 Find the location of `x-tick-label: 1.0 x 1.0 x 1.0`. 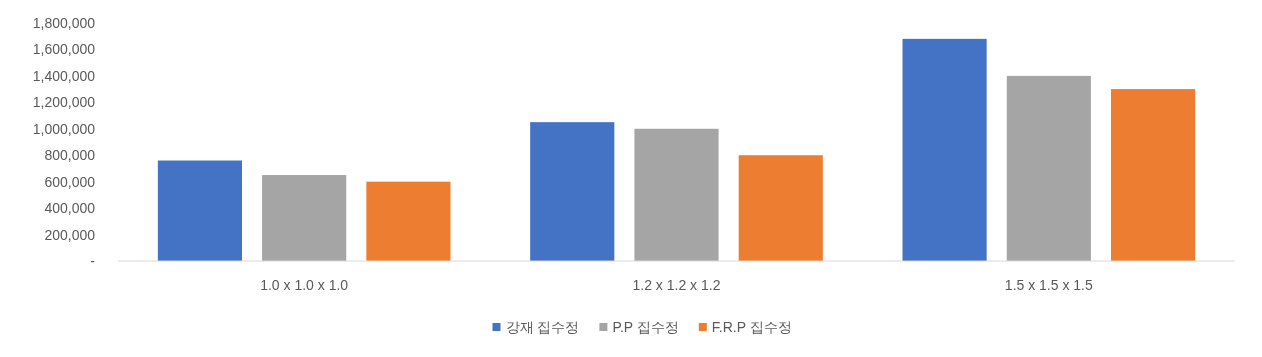

x-tick-label: 1.0 x 1.0 x 1.0 is located at coordinates (304, 285).